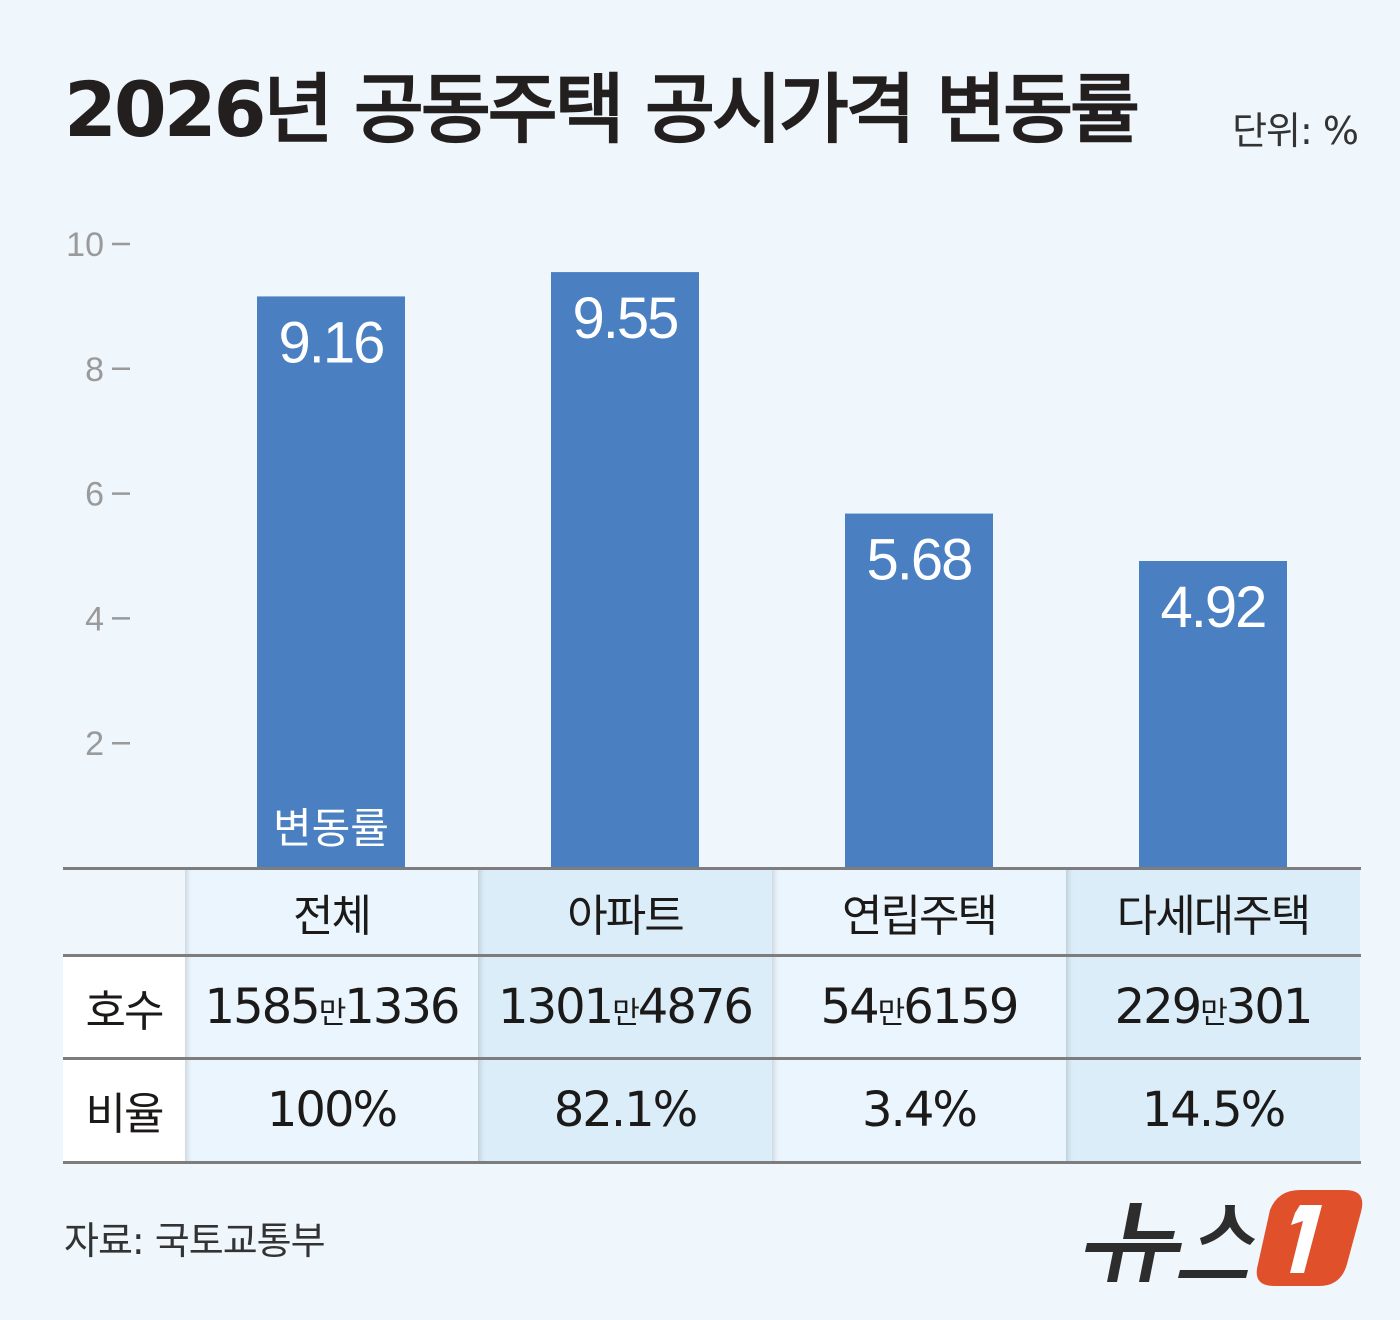  I want to click on ratio-value: 82.1%, so click(625, 1110).